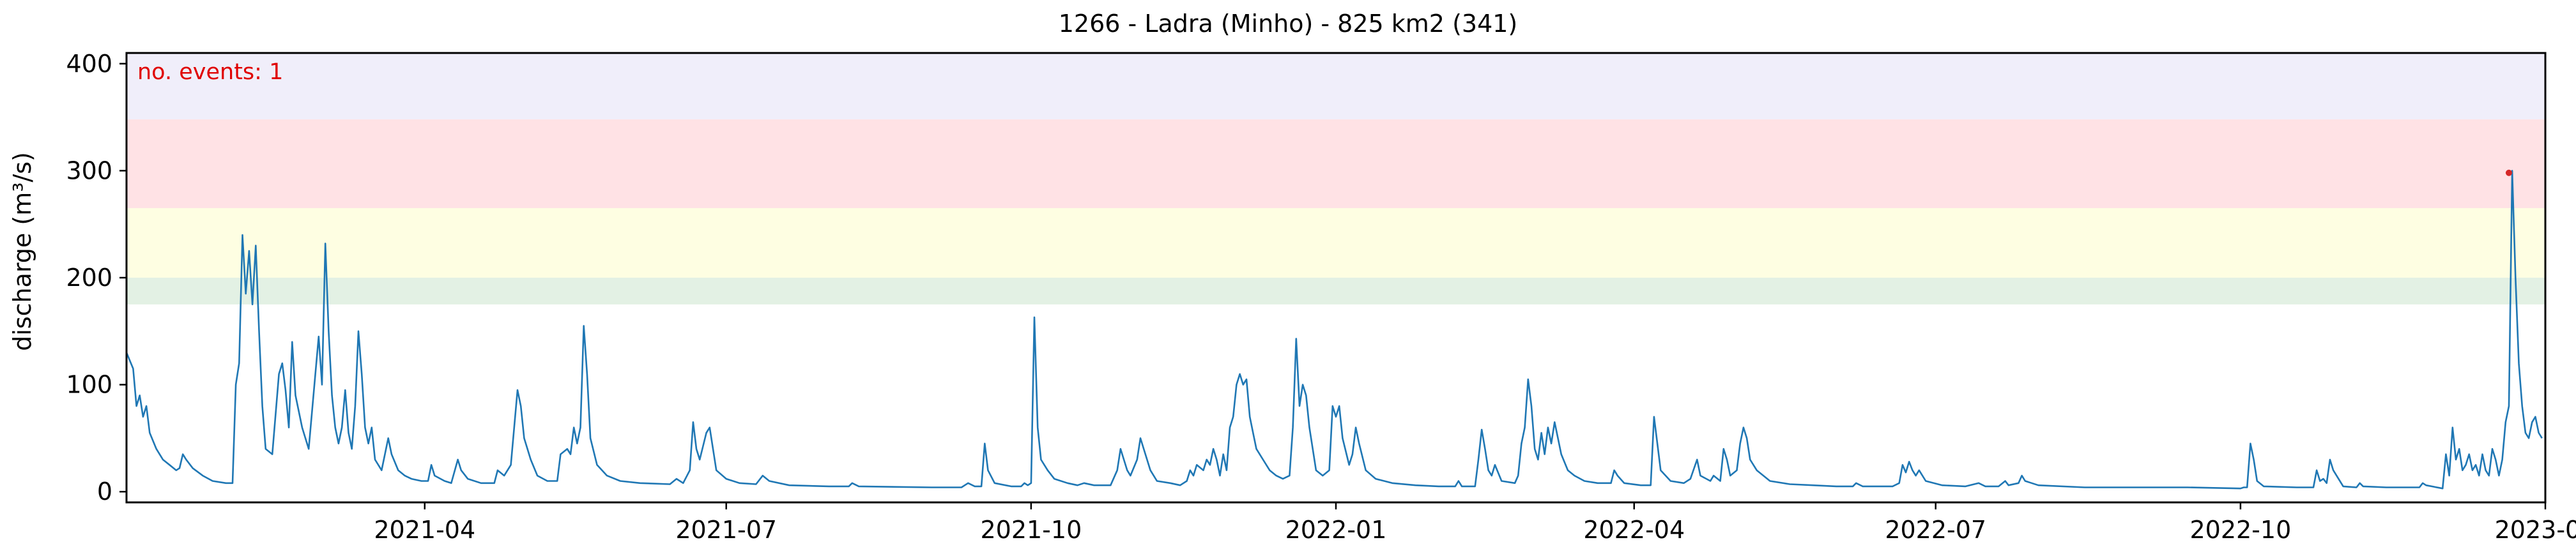  What do you see at coordinates (726, 530) in the screenshot?
I see `x-tick-label: 2021-07` at bounding box center [726, 530].